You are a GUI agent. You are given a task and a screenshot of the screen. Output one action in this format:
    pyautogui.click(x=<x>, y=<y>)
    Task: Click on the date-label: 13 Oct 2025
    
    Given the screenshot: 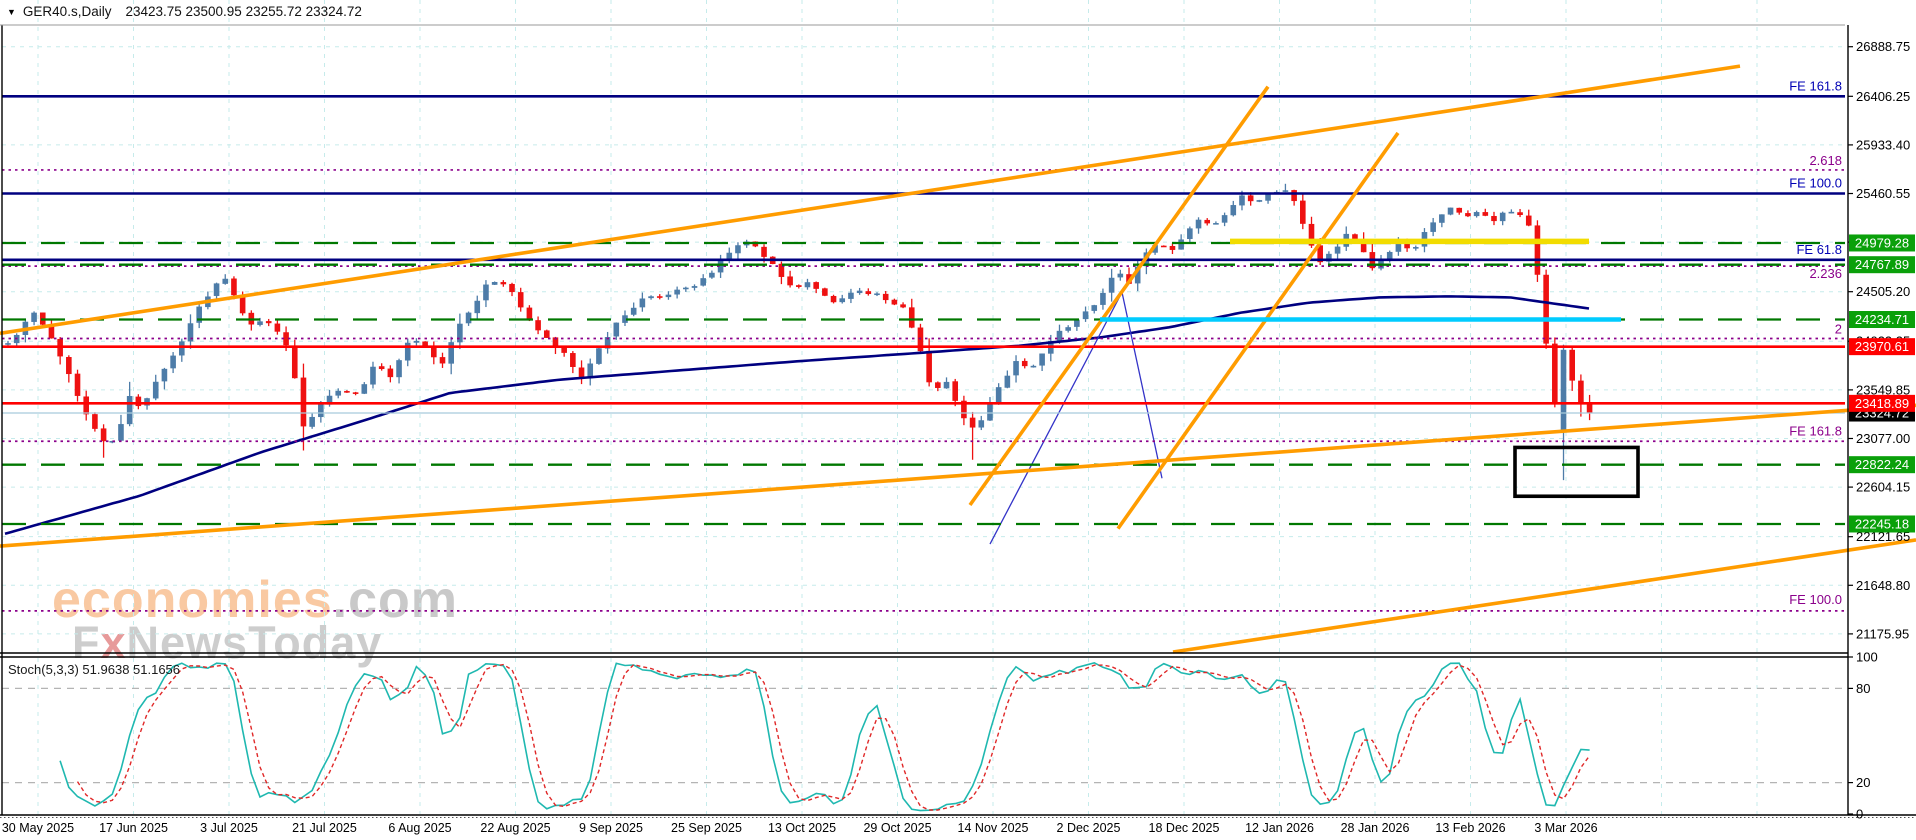 What is the action you would take?
    pyautogui.click(x=802, y=828)
    